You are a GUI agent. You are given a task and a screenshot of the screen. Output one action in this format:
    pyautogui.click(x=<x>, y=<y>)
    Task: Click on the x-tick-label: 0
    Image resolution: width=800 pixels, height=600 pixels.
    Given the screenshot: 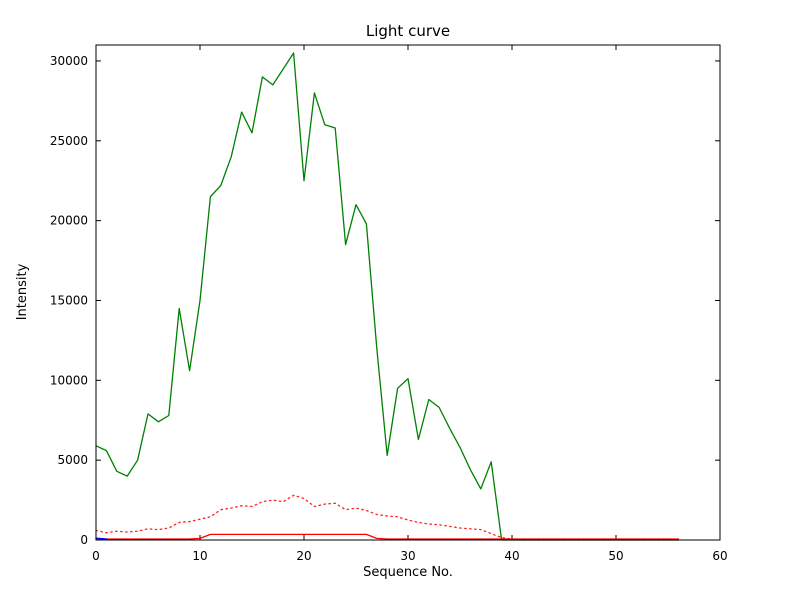 What is the action you would take?
    pyautogui.click(x=96, y=556)
    